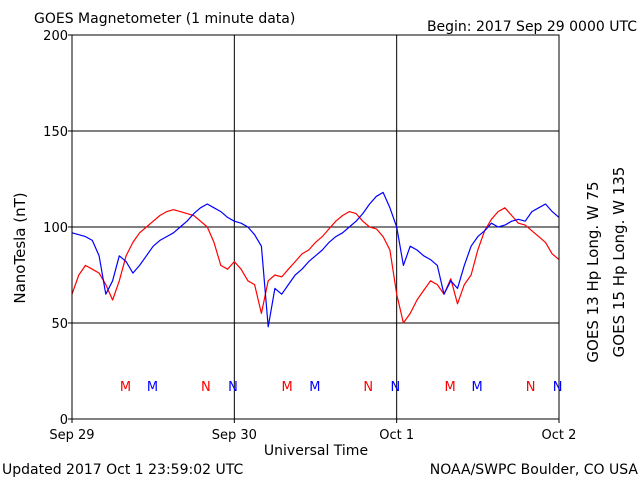 This screenshot has height=480, width=640. What do you see at coordinates (316, 451) in the screenshot?
I see `x-axis-label: Universal Time` at bounding box center [316, 451].